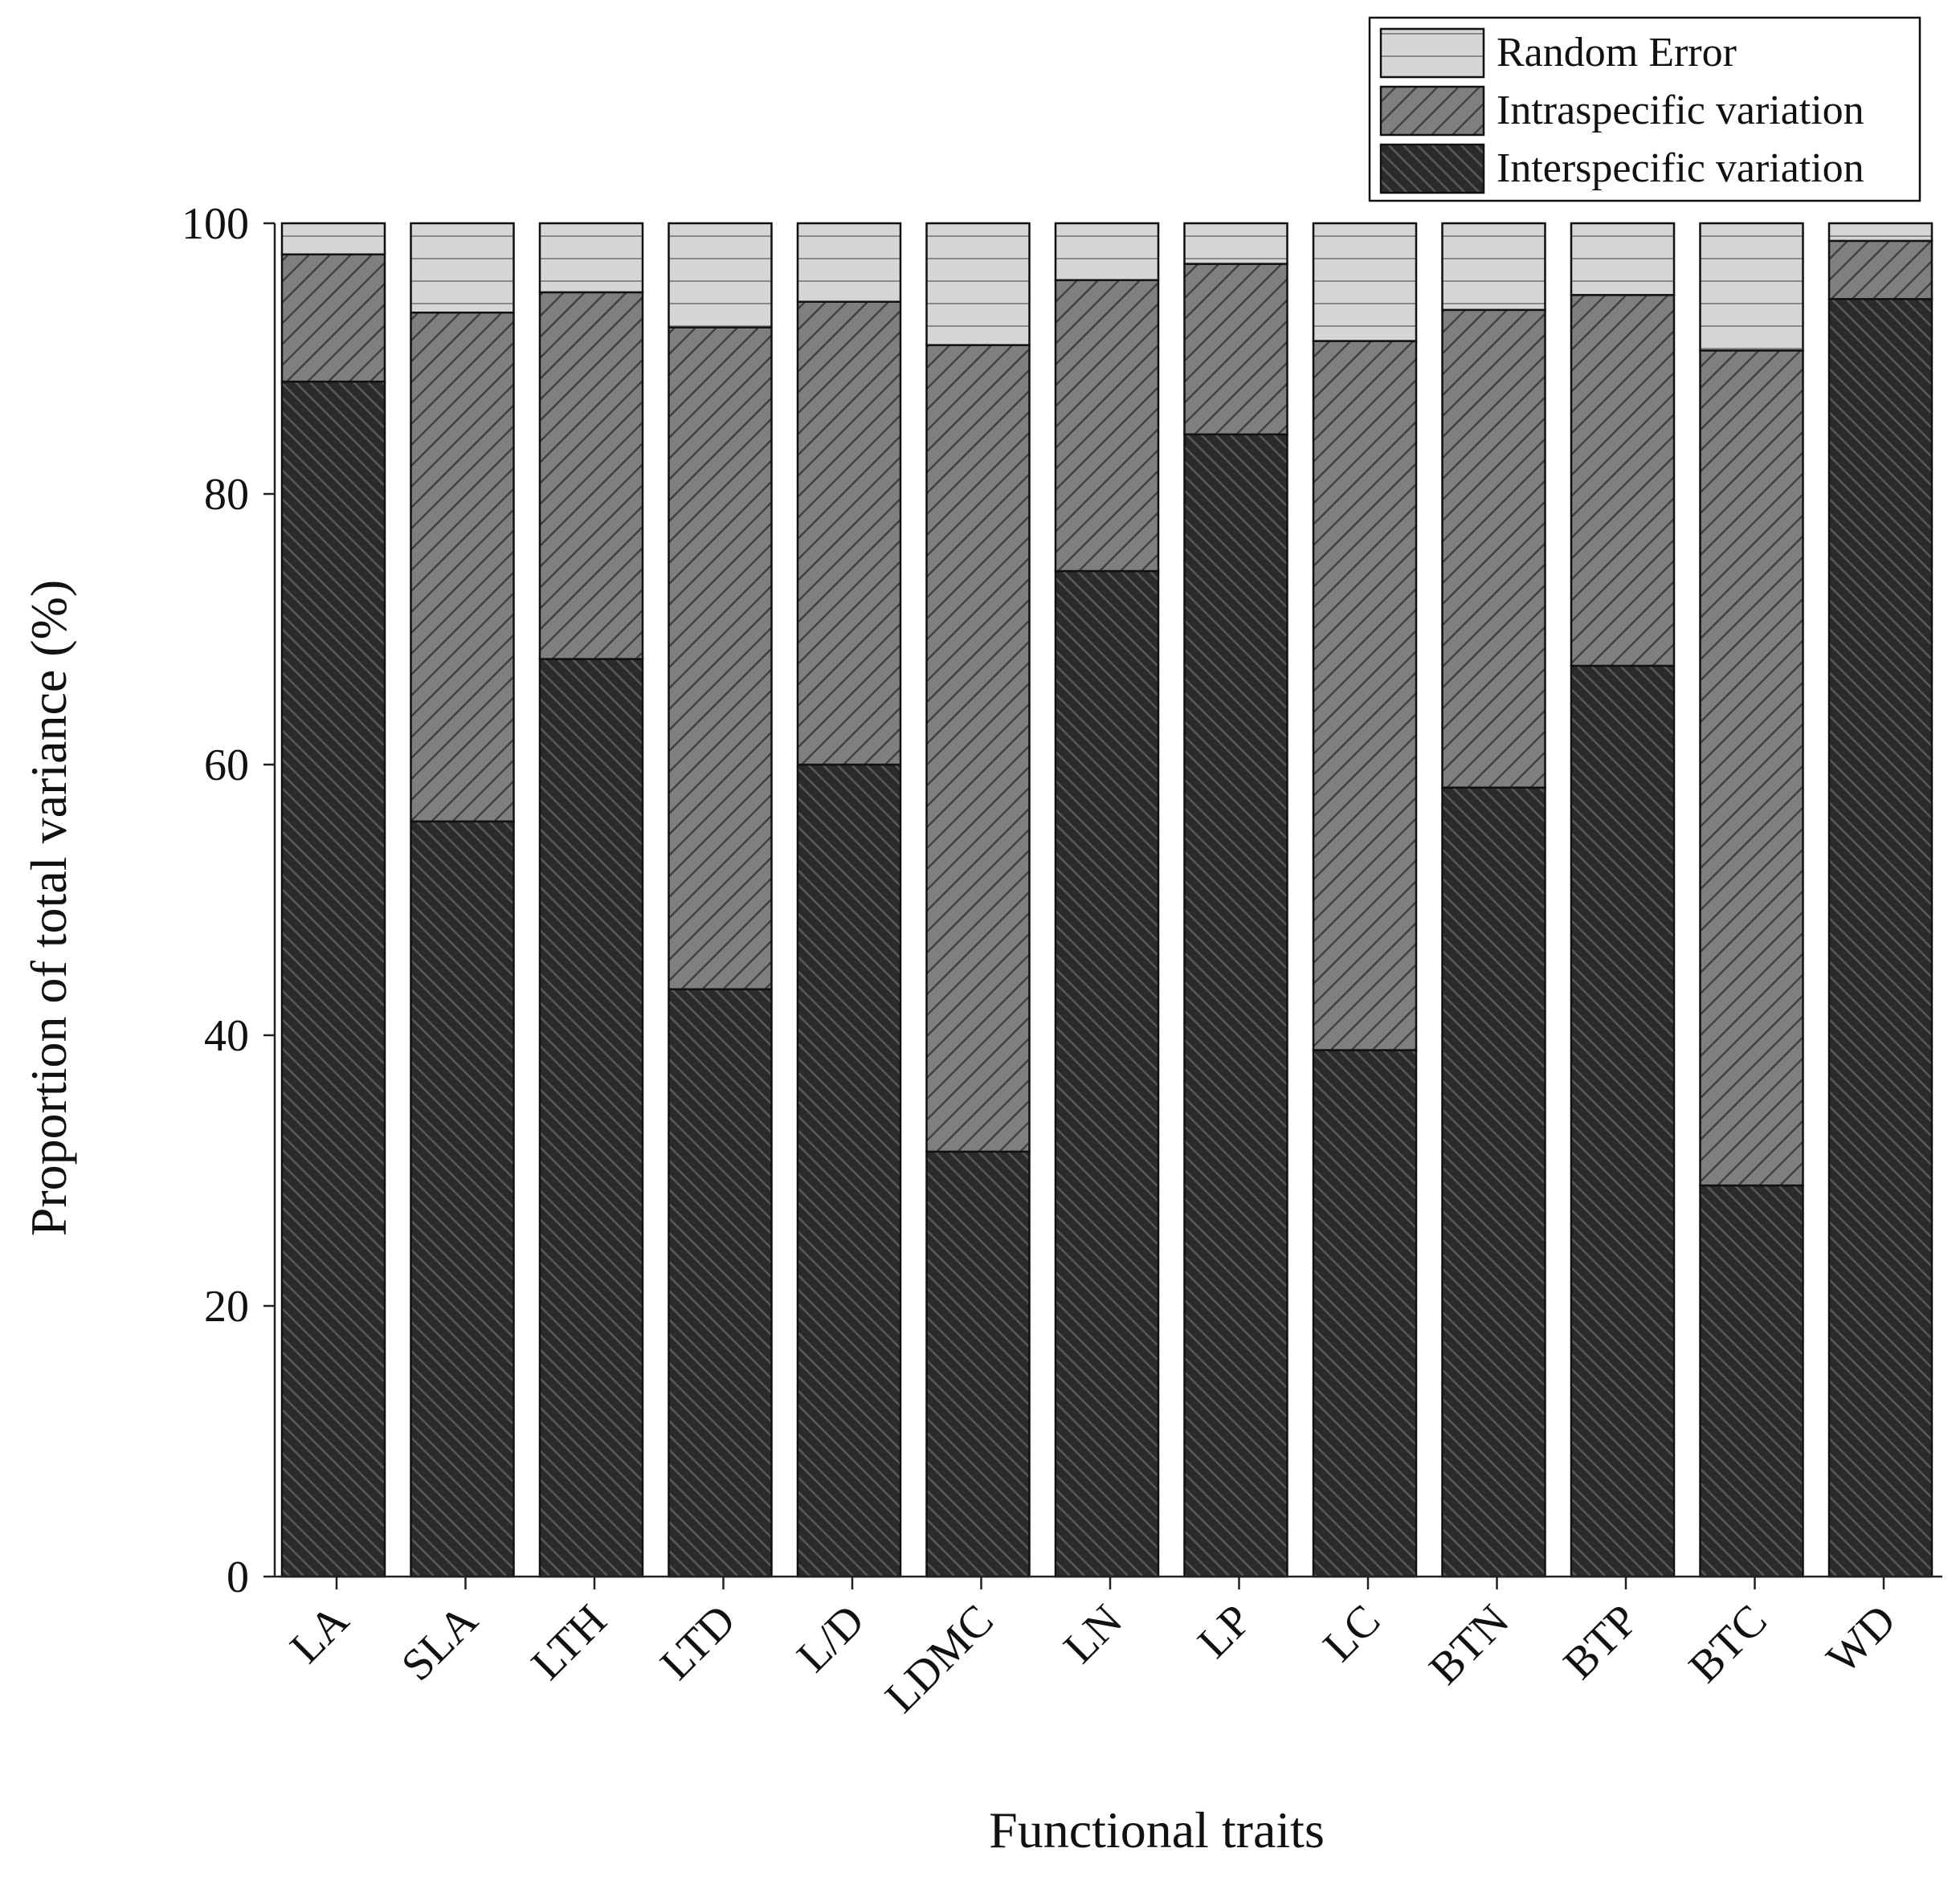 The image size is (1960, 1889). I want to click on bar-la-random-error, so click(333, 239).